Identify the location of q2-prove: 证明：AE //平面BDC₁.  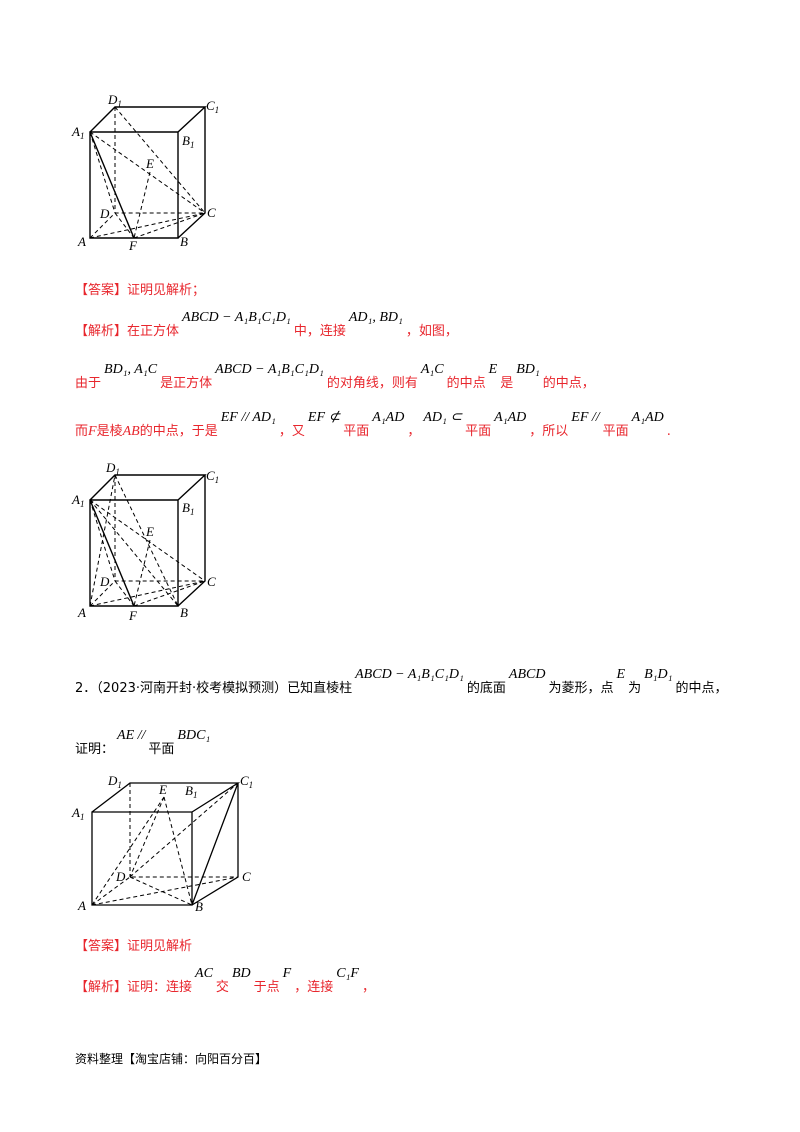
(143, 742).